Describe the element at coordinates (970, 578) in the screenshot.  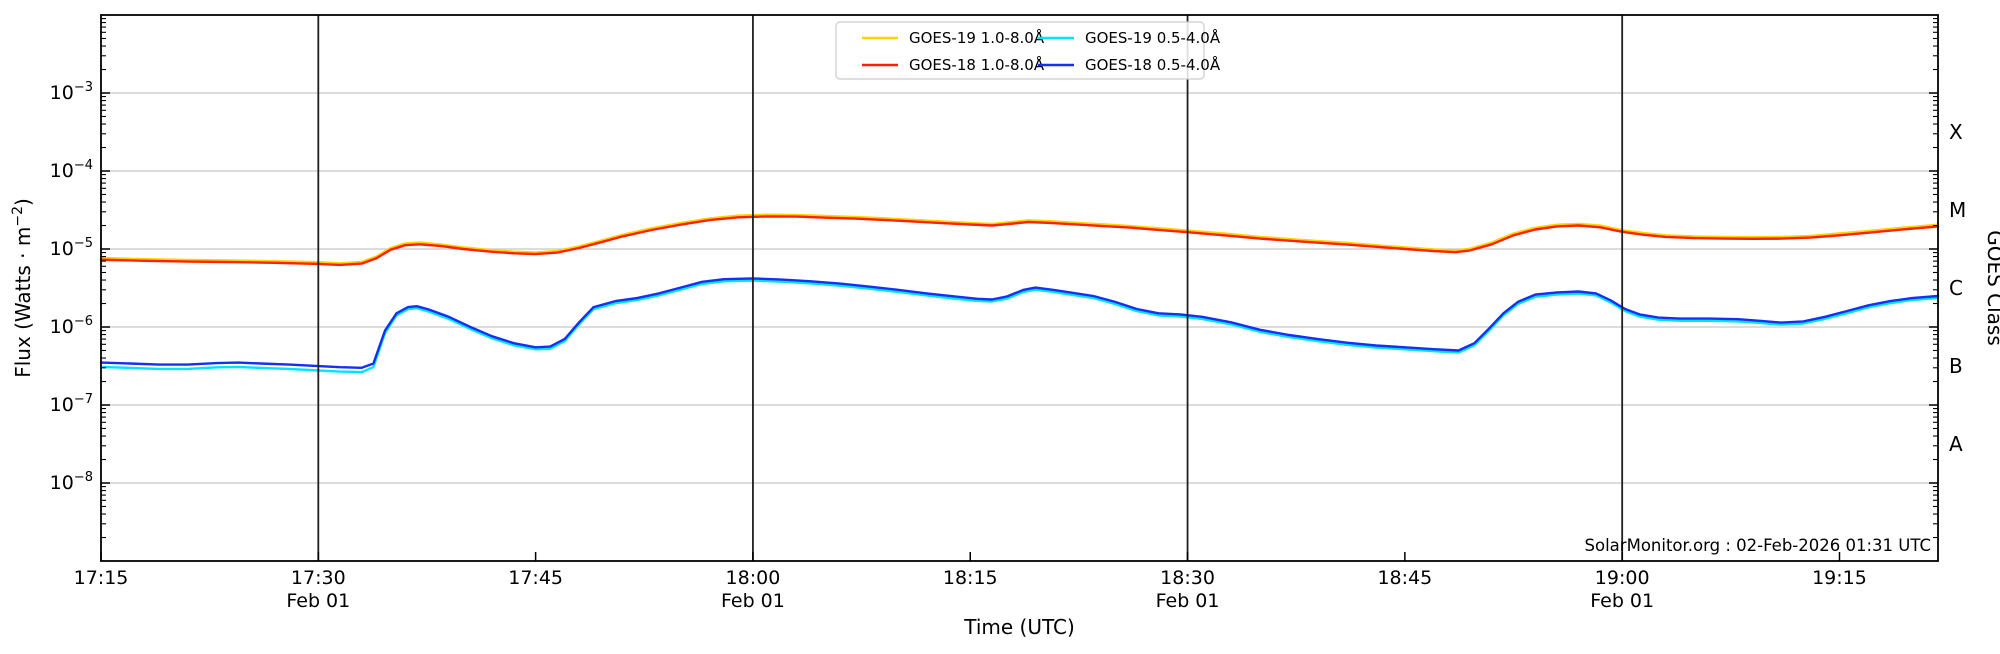
I see `x-tick-label: 18:15` at that location.